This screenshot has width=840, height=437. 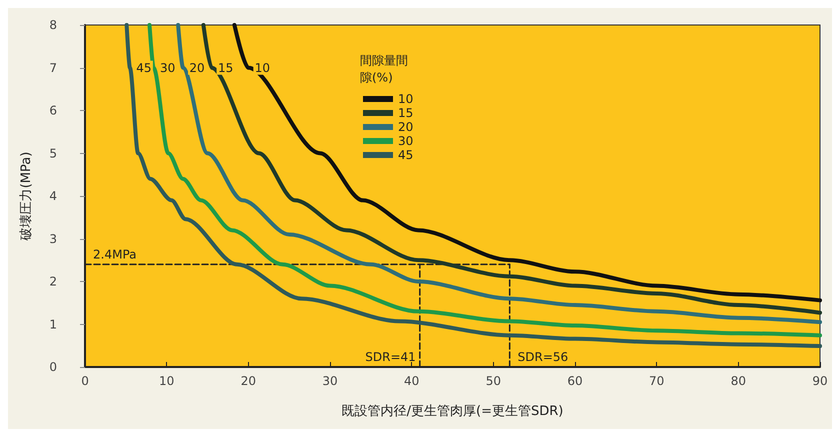 I want to click on text: 20, so click(x=197, y=67).